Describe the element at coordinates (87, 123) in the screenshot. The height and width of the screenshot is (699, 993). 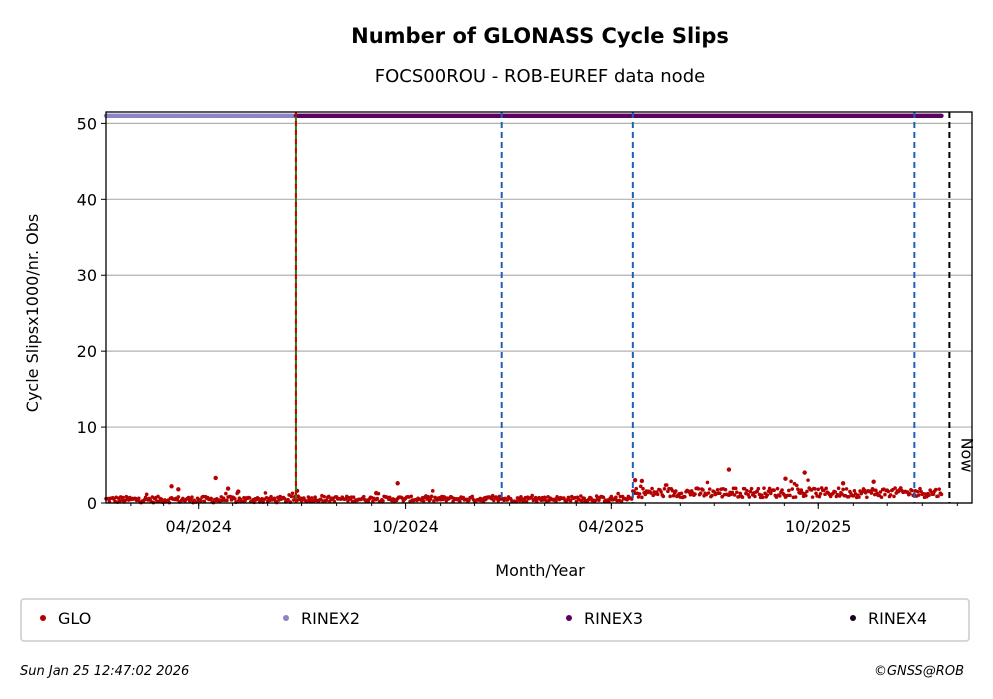
I see `y-tick-label: 50` at that location.